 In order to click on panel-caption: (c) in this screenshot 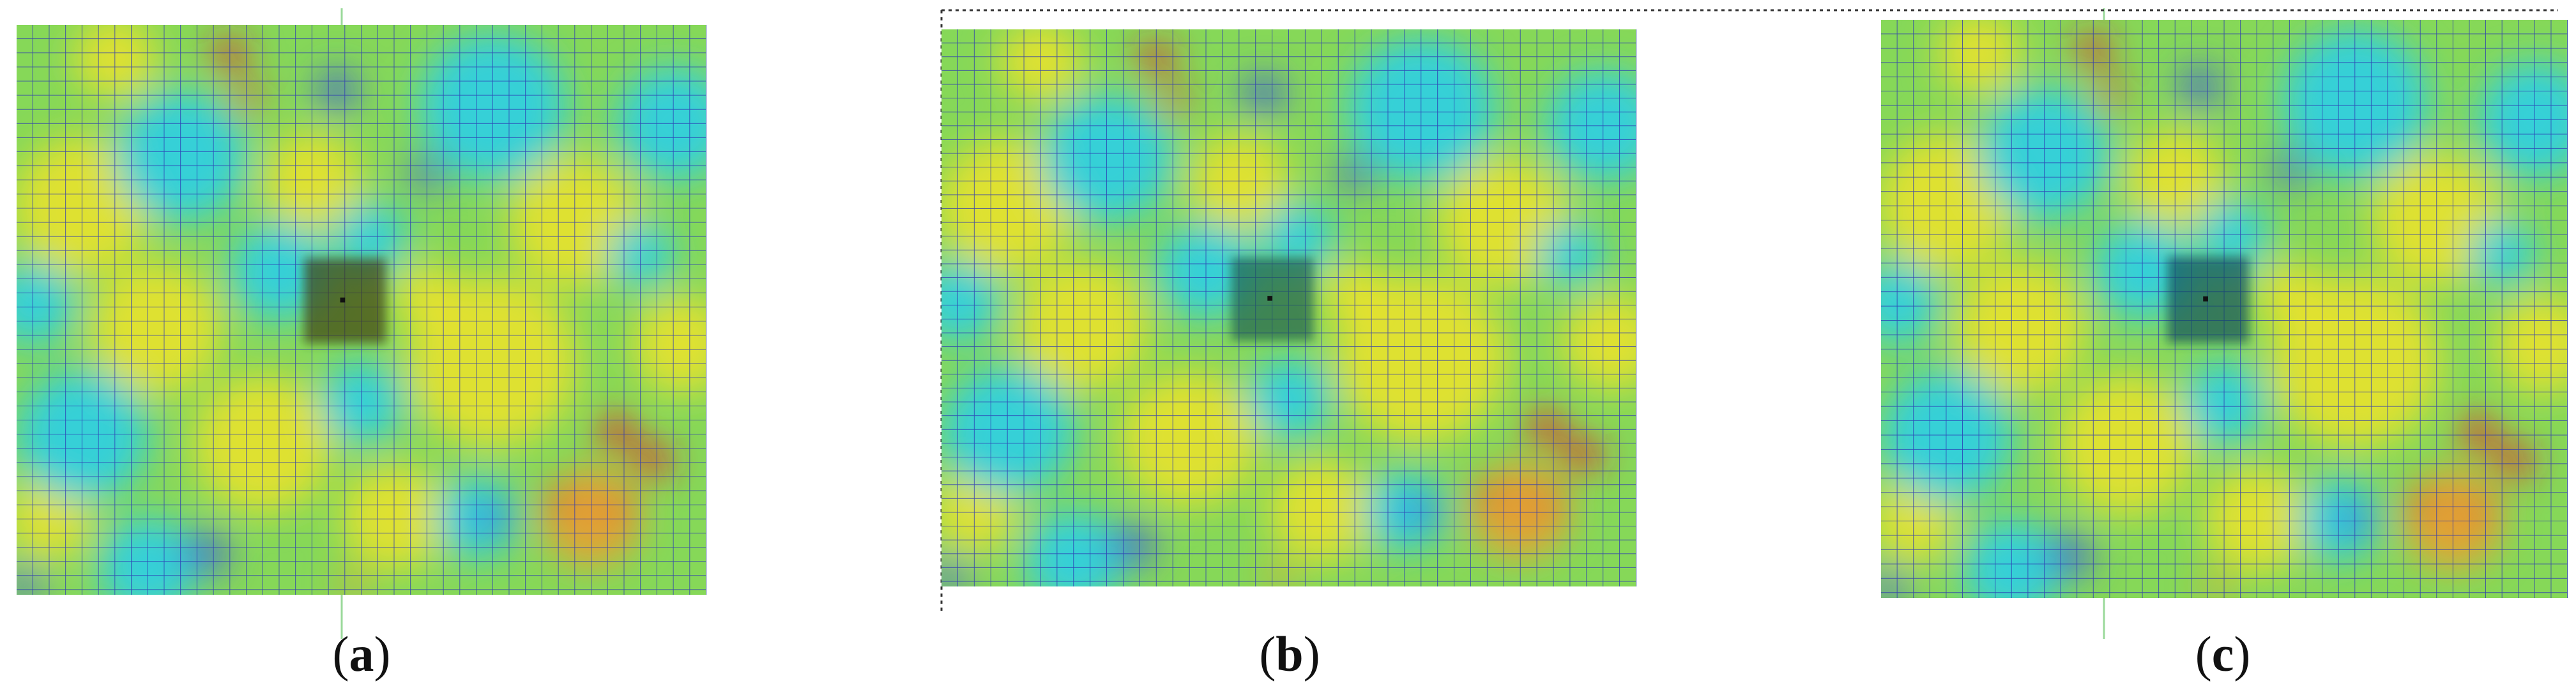, I will do `click(2223, 654)`.